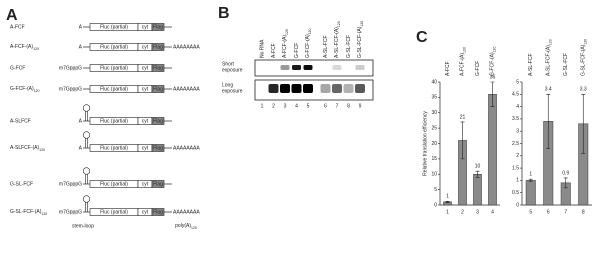 This screenshot has height=253, width=600. I want to click on y-tick-label: 0, so click(435, 205).